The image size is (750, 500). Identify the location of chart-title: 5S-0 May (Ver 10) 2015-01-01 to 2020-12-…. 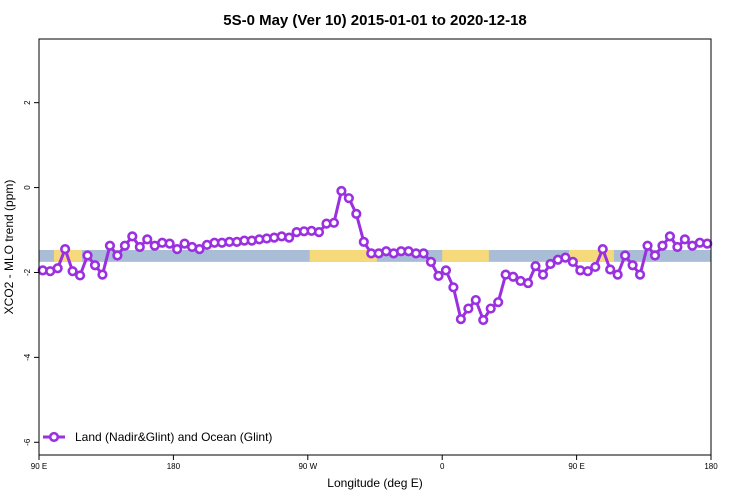
(375, 20).